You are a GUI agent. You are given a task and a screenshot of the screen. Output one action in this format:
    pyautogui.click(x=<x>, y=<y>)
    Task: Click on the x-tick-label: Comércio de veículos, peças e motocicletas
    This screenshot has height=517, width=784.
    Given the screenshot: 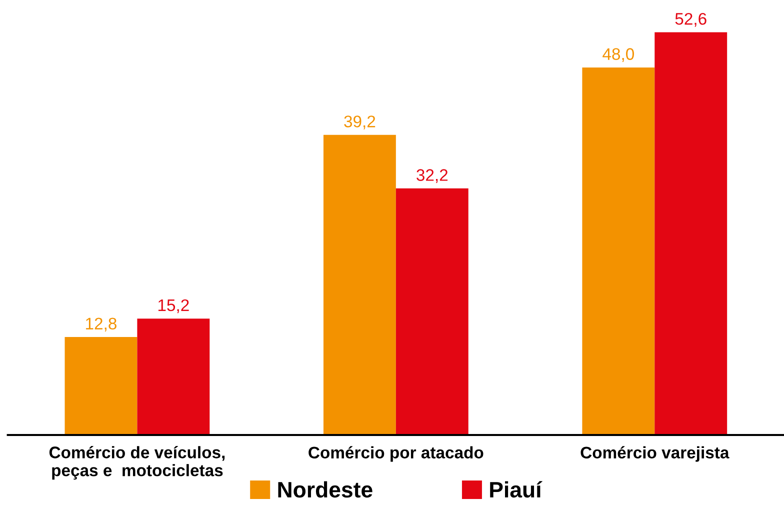 What is the action you would take?
    pyautogui.click(x=137, y=463)
    